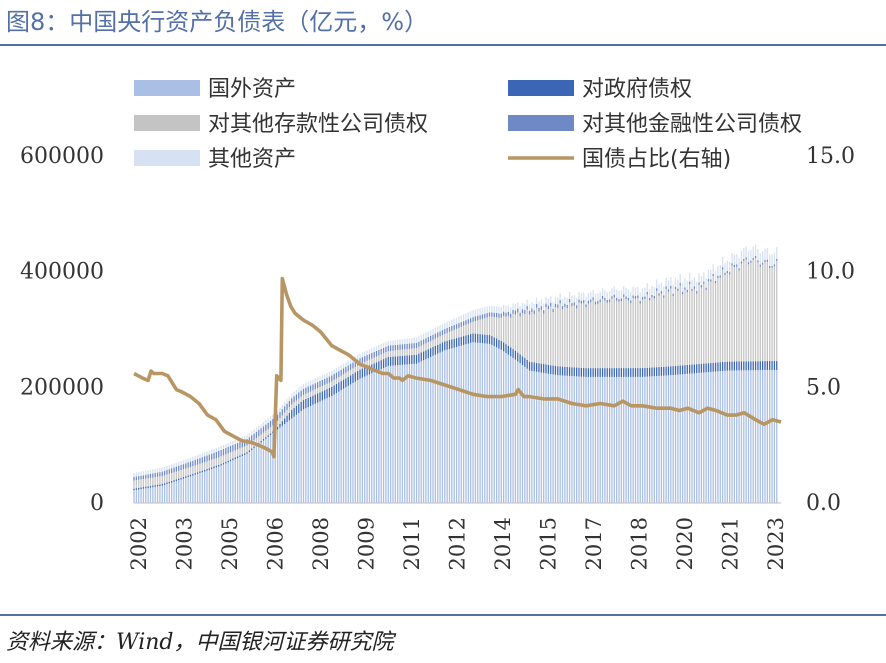  What do you see at coordinates (685, 543) in the screenshot?
I see `x-tick-label: 2020` at bounding box center [685, 543].